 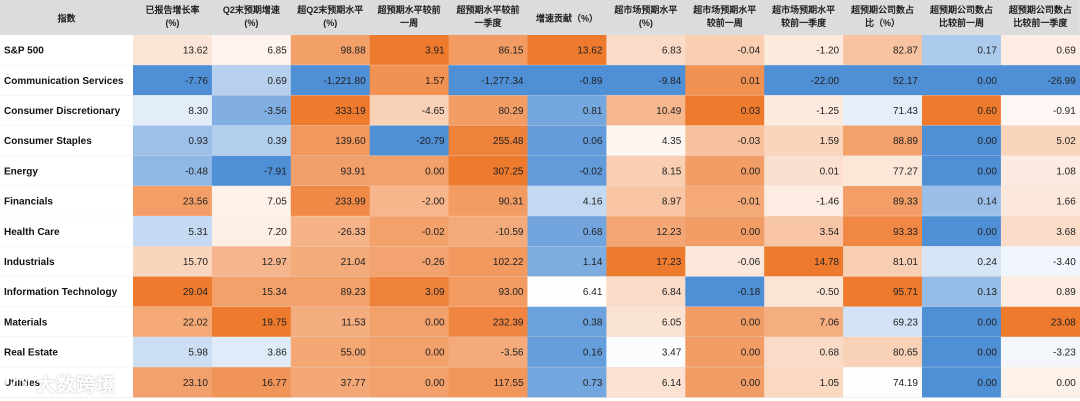 What do you see at coordinates (274, 292) in the screenshot?
I see `cell-value: 15.34` at bounding box center [274, 292].